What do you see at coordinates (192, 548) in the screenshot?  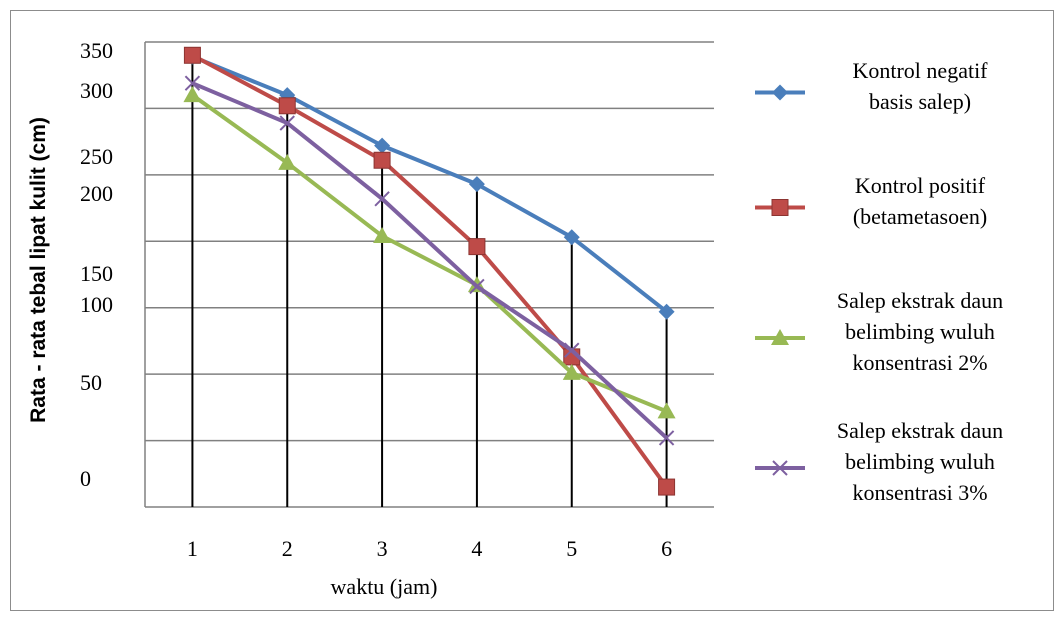 I see `x-tick-label: 1` at bounding box center [192, 548].